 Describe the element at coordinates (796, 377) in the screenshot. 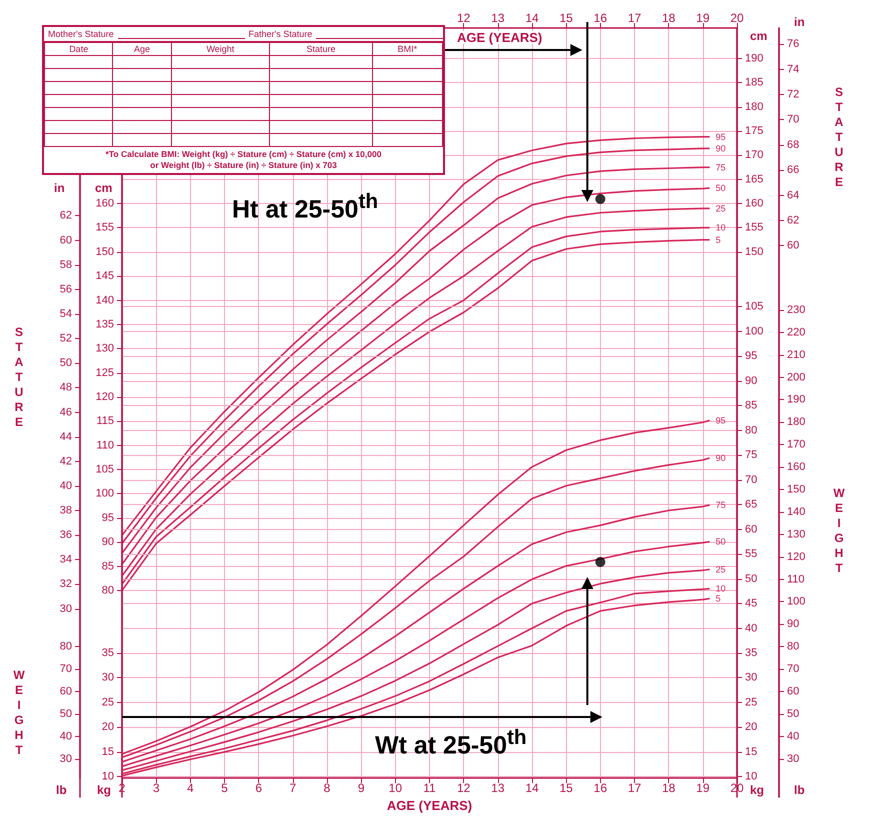

I see `y2-tick-label: 200` at that location.